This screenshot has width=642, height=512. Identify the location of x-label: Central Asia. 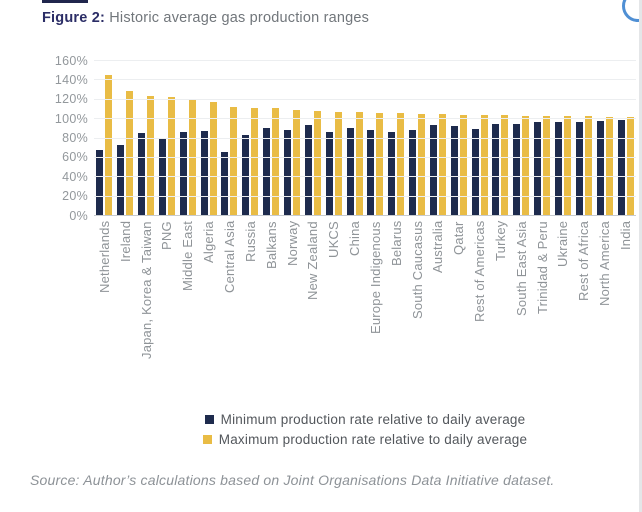
(229, 257).